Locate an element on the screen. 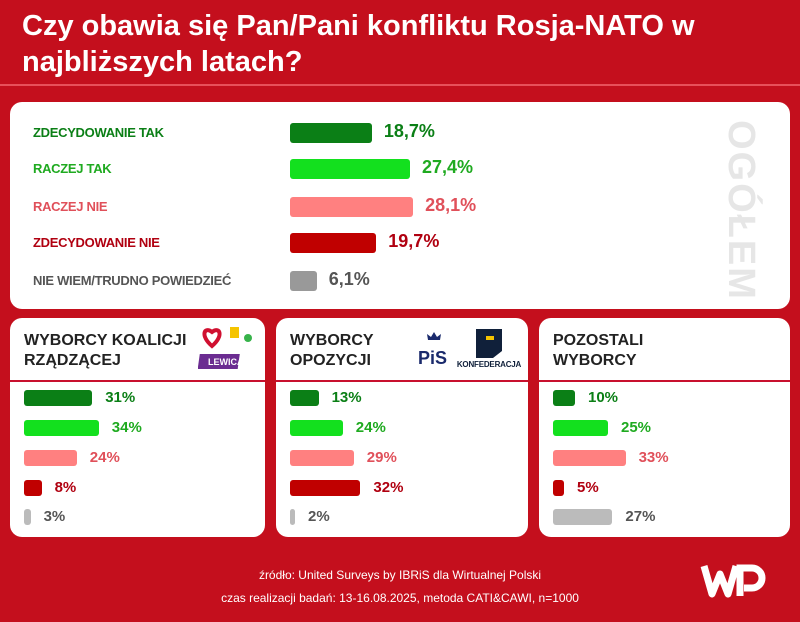 The image size is (800, 622). row-raczej-nie: 33% is located at coordinates (668, 458).